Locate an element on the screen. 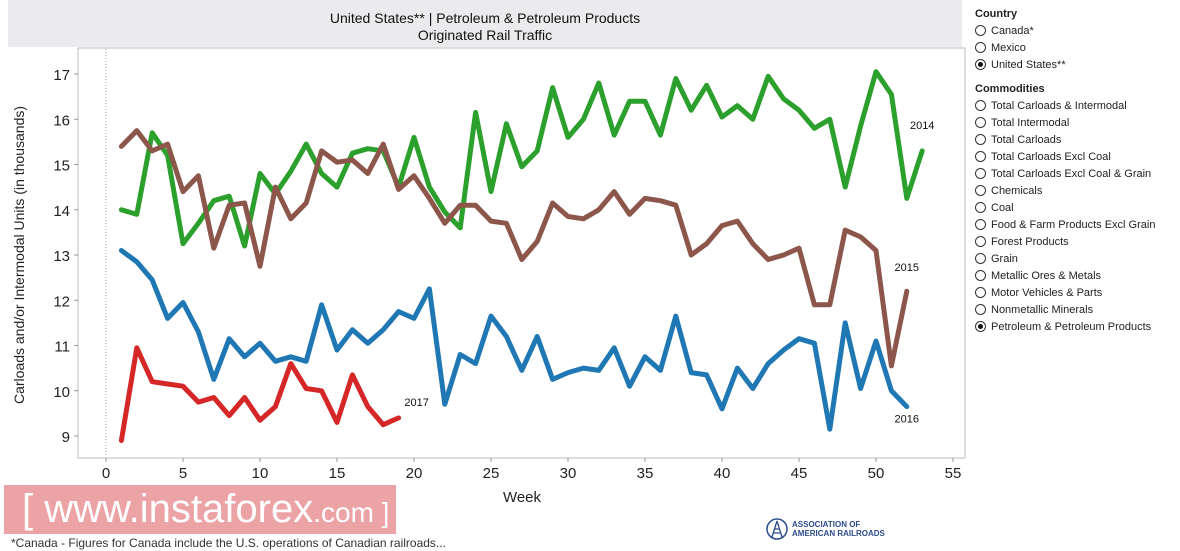  commodity-option: Petroleum & Petroleum Products is located at coordinates (1075, 326).